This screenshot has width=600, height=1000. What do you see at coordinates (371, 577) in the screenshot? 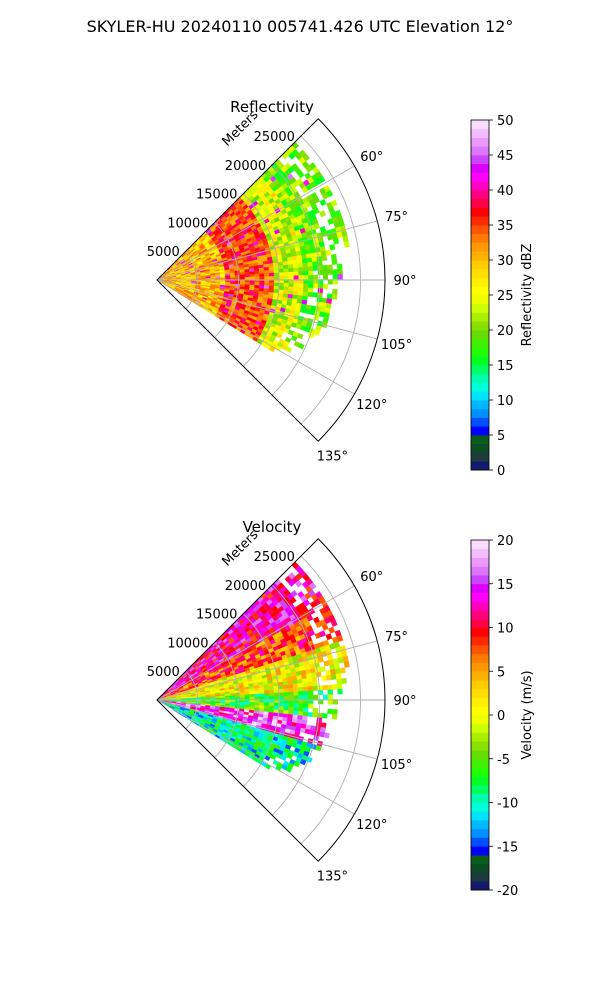
I see `vel-angle-tick-label: 60°` at bounding box center [371, 577].